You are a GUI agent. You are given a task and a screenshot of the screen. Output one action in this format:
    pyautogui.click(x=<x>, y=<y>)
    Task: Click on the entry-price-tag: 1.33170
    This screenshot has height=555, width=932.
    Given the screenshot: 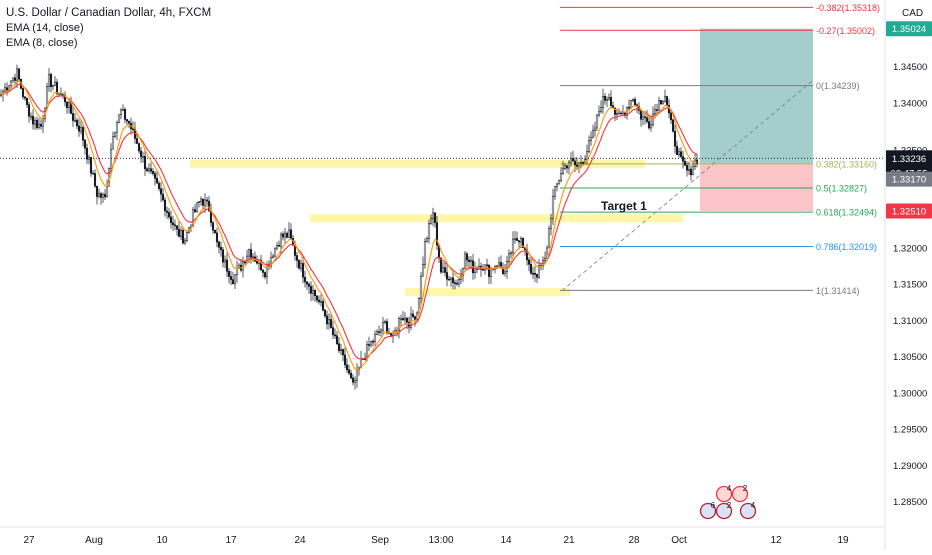 What is the action you would take?
    pyautogui.click(x=909, y=179)
    